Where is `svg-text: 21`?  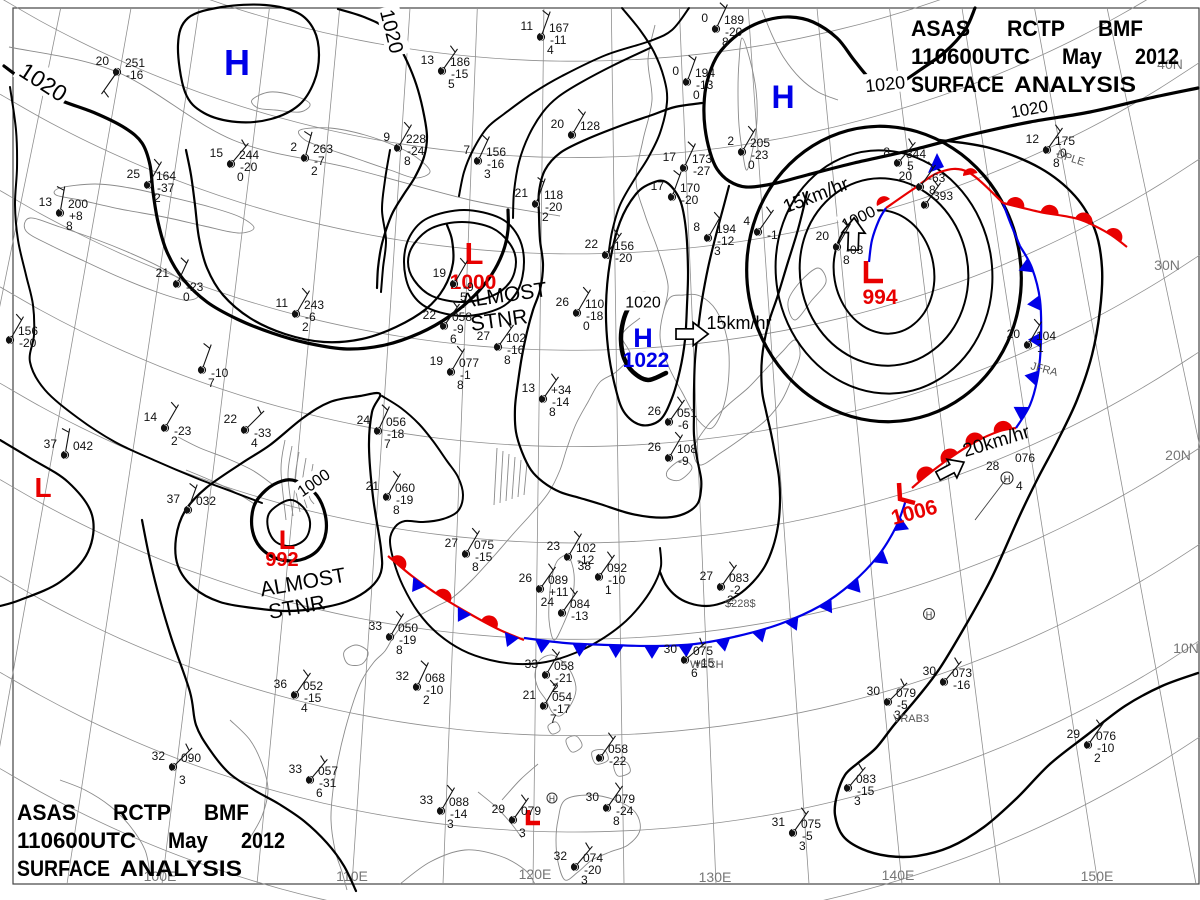
svg-text: 21 is located at coordinates (530, 695).